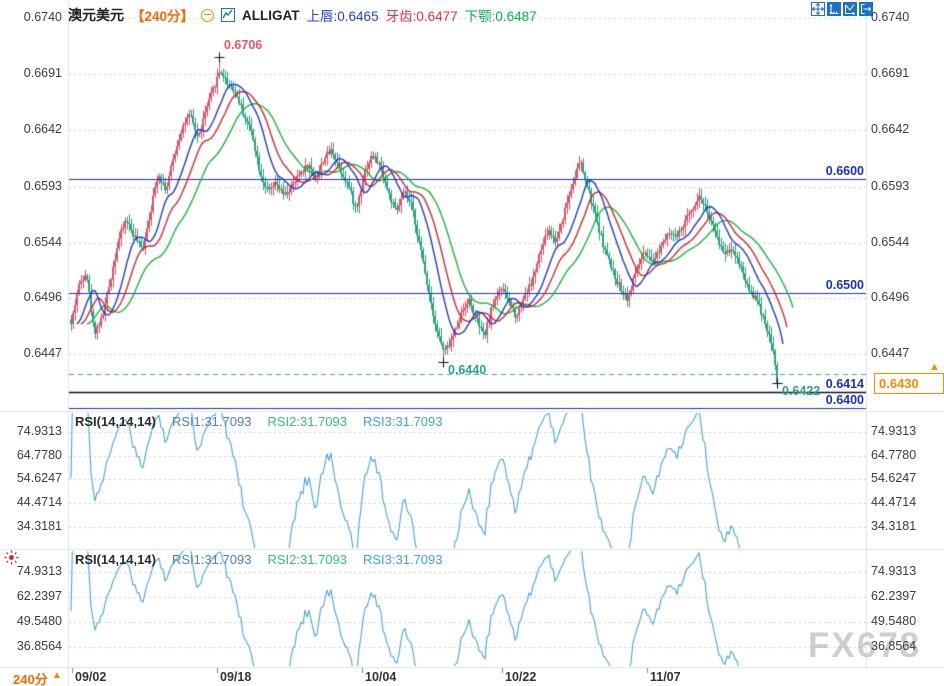  Describe the element at coordinates (421, 16) in the screenshot. I see `alligator-teeth-value: 牙齿:0.6477` at that location.